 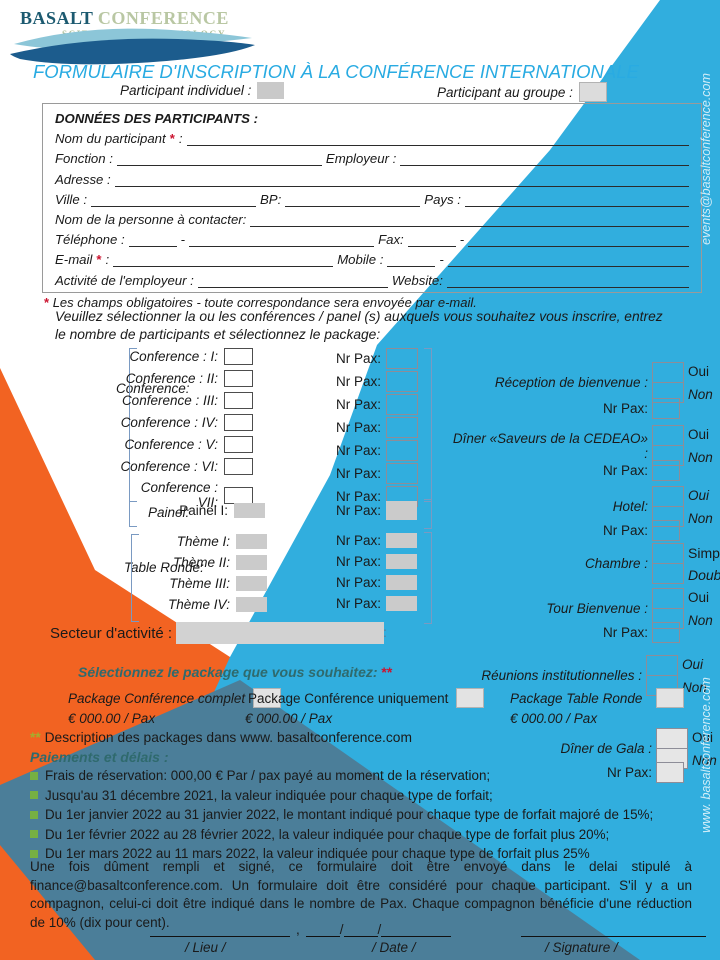 I want to click on field-fax-input, so click(x=578, y=241).